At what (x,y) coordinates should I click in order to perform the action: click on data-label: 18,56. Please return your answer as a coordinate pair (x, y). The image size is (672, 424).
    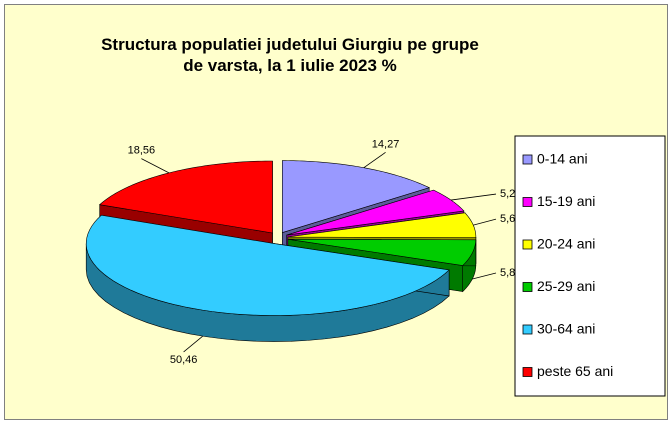
    Looking at the image, I should click on (142, 151).